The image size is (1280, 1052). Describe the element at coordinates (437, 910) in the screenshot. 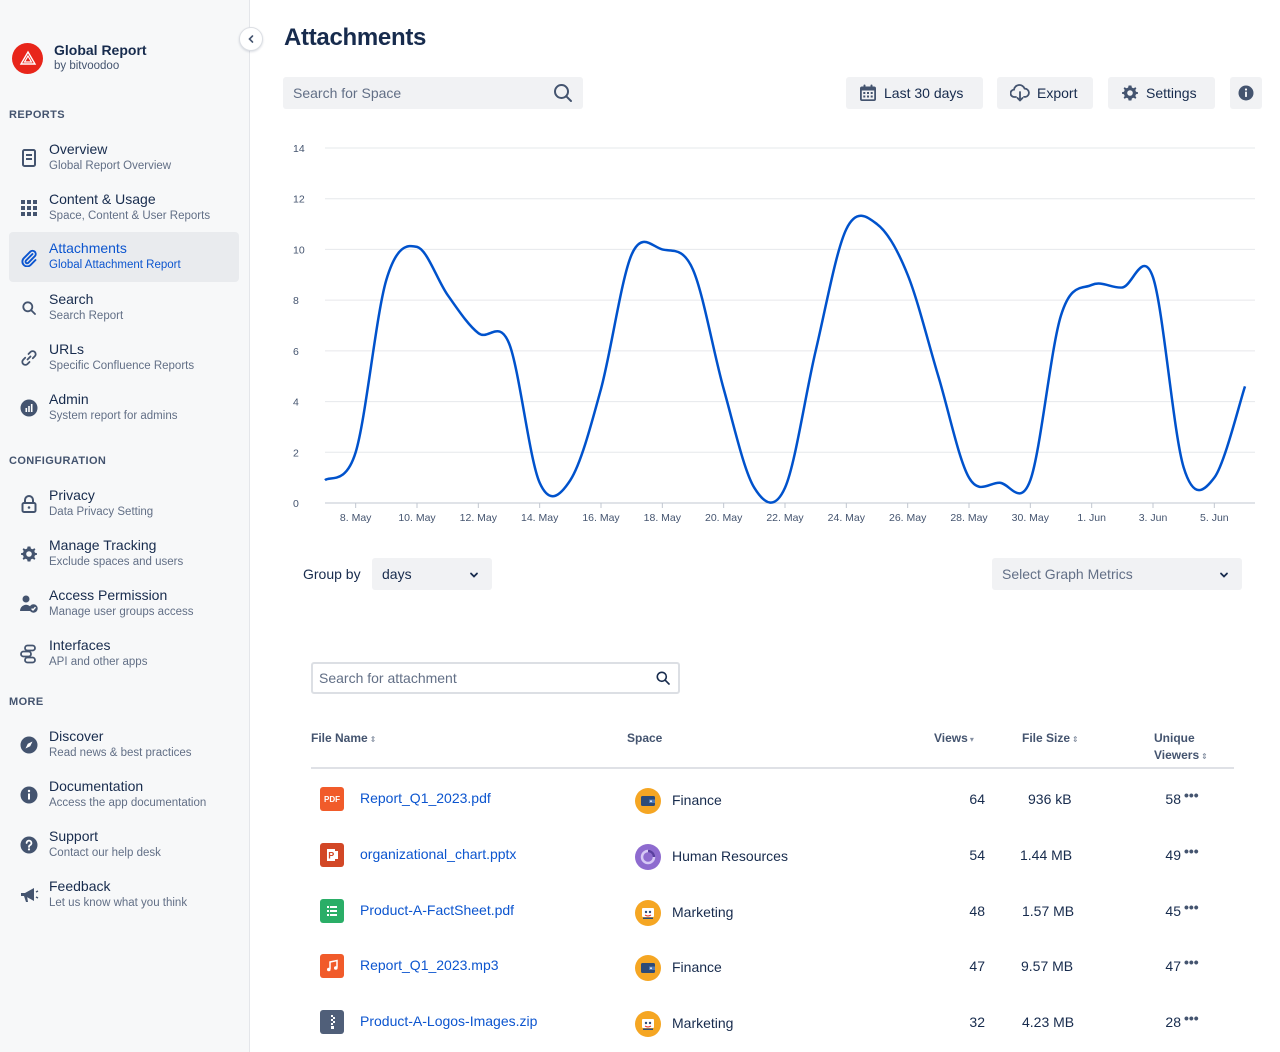

I see `file-link: Product-A-FactSheet.pdf` at that location.